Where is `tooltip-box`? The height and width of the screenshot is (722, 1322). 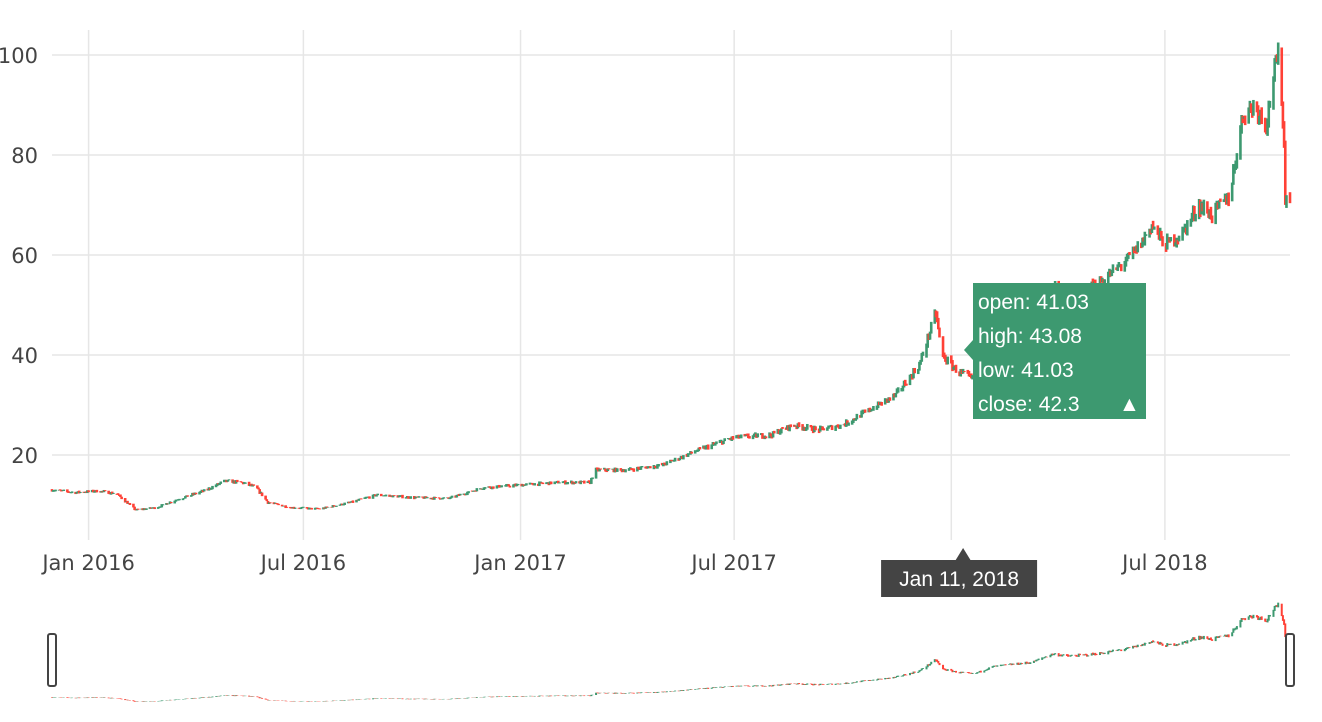 tooltip-box is located at coordinates (1059, 351).